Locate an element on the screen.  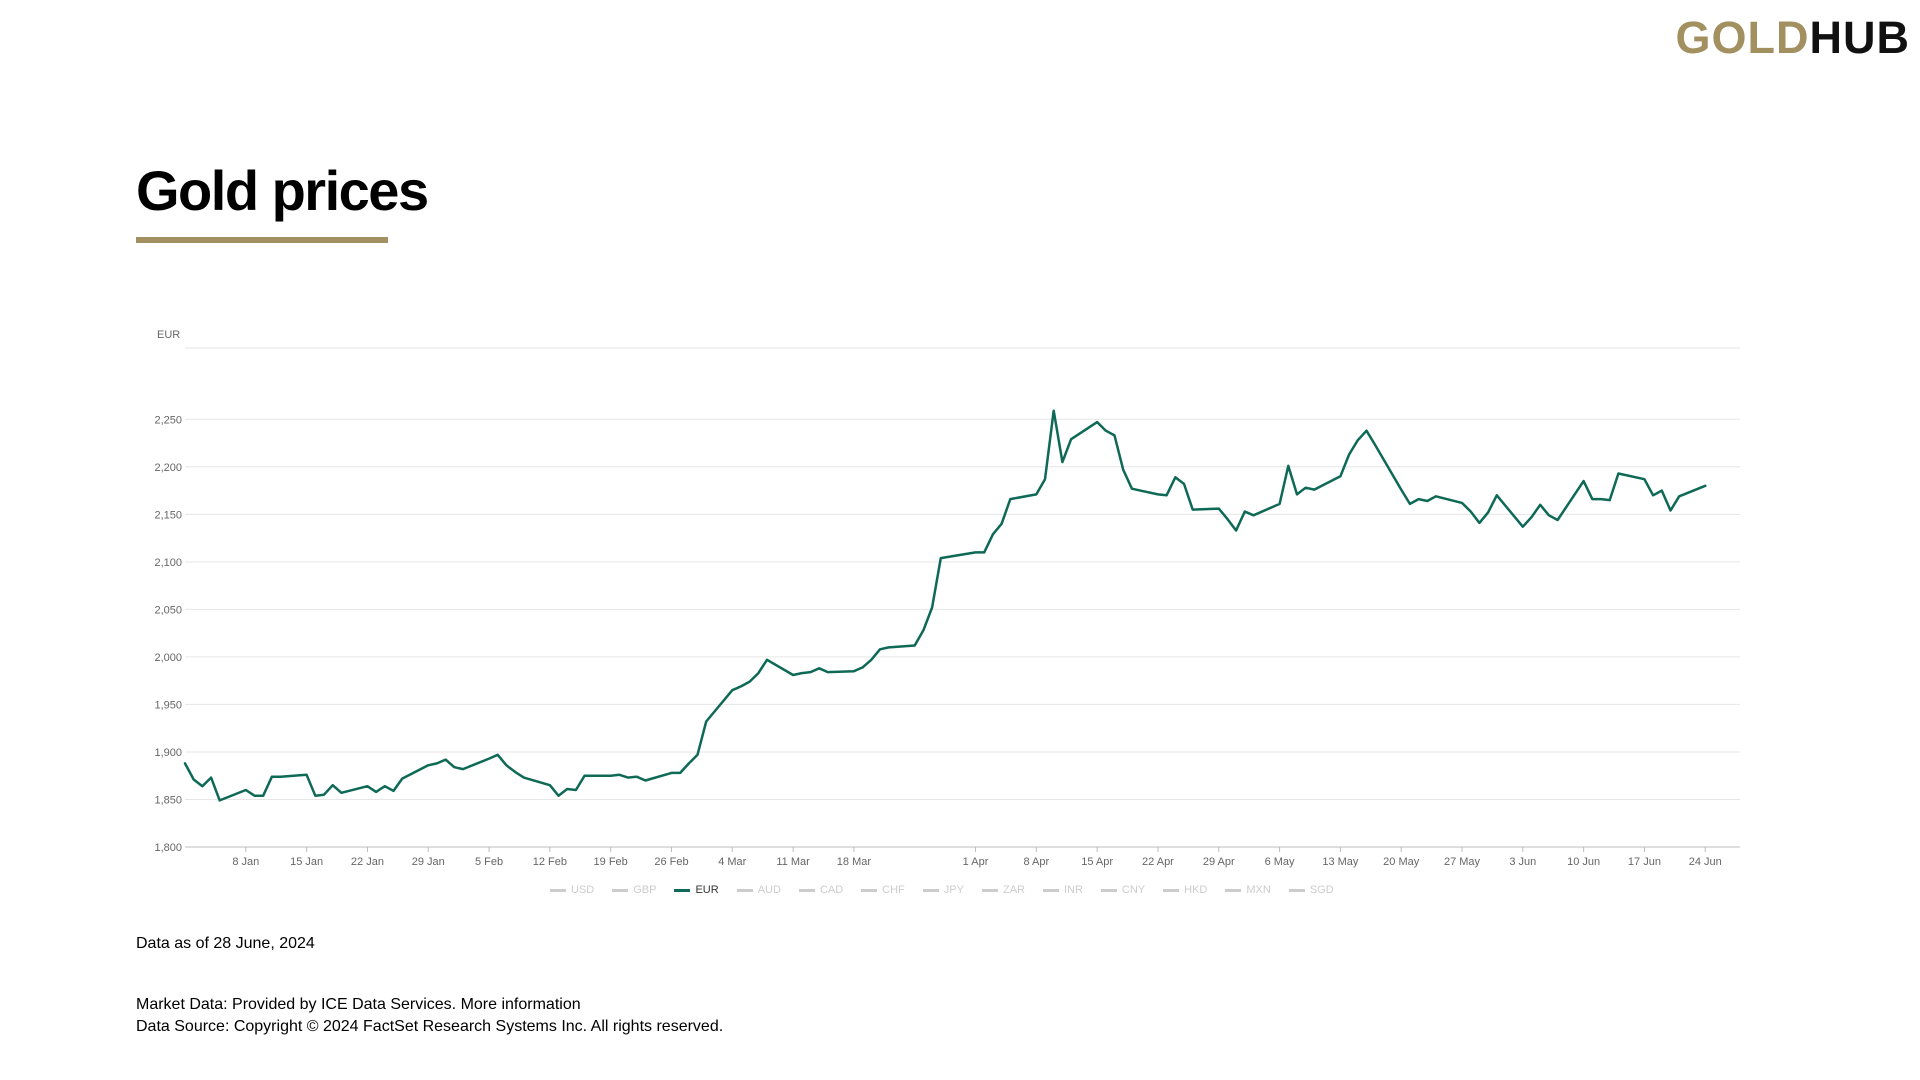
x-tick-label: 19 Feb is located at coordinates (611, 862).